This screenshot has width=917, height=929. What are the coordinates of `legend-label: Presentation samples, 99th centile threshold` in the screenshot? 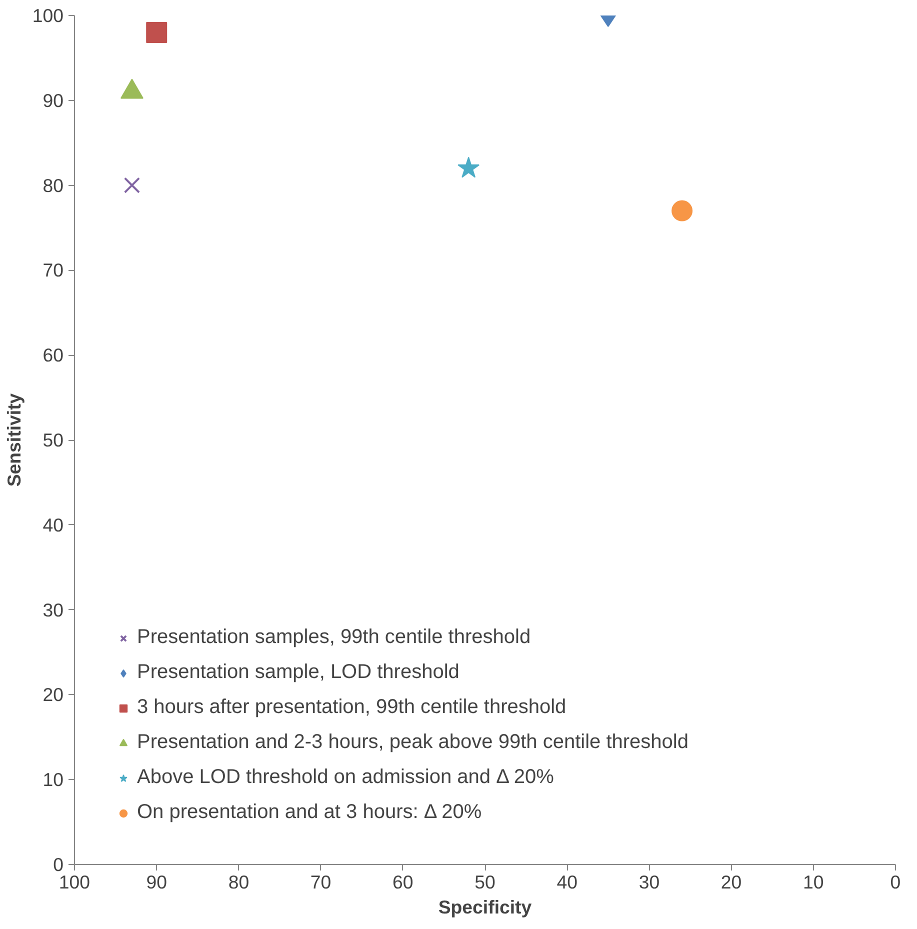 It's located at (334, 637).